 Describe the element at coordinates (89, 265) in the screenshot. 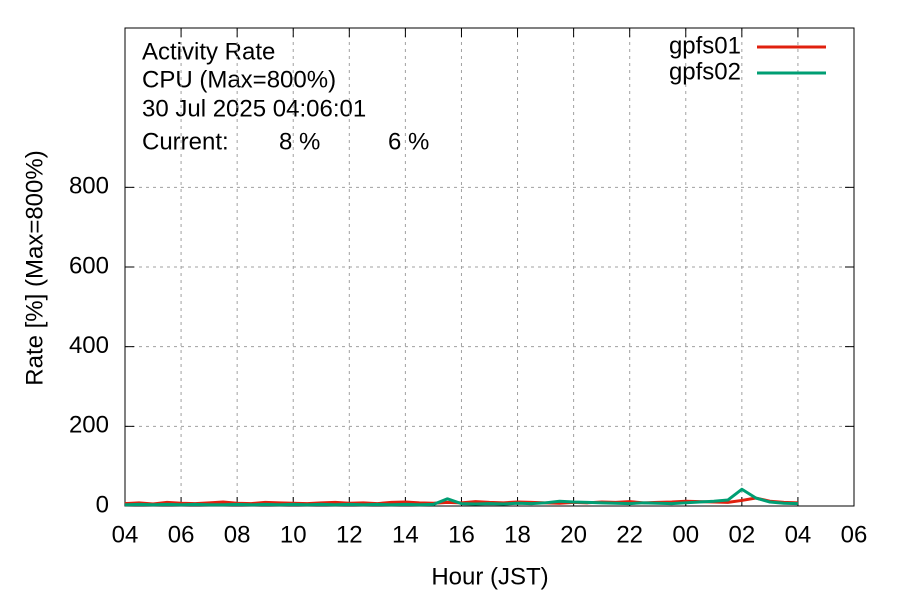

I see `y-tick-label: 600` at that location.